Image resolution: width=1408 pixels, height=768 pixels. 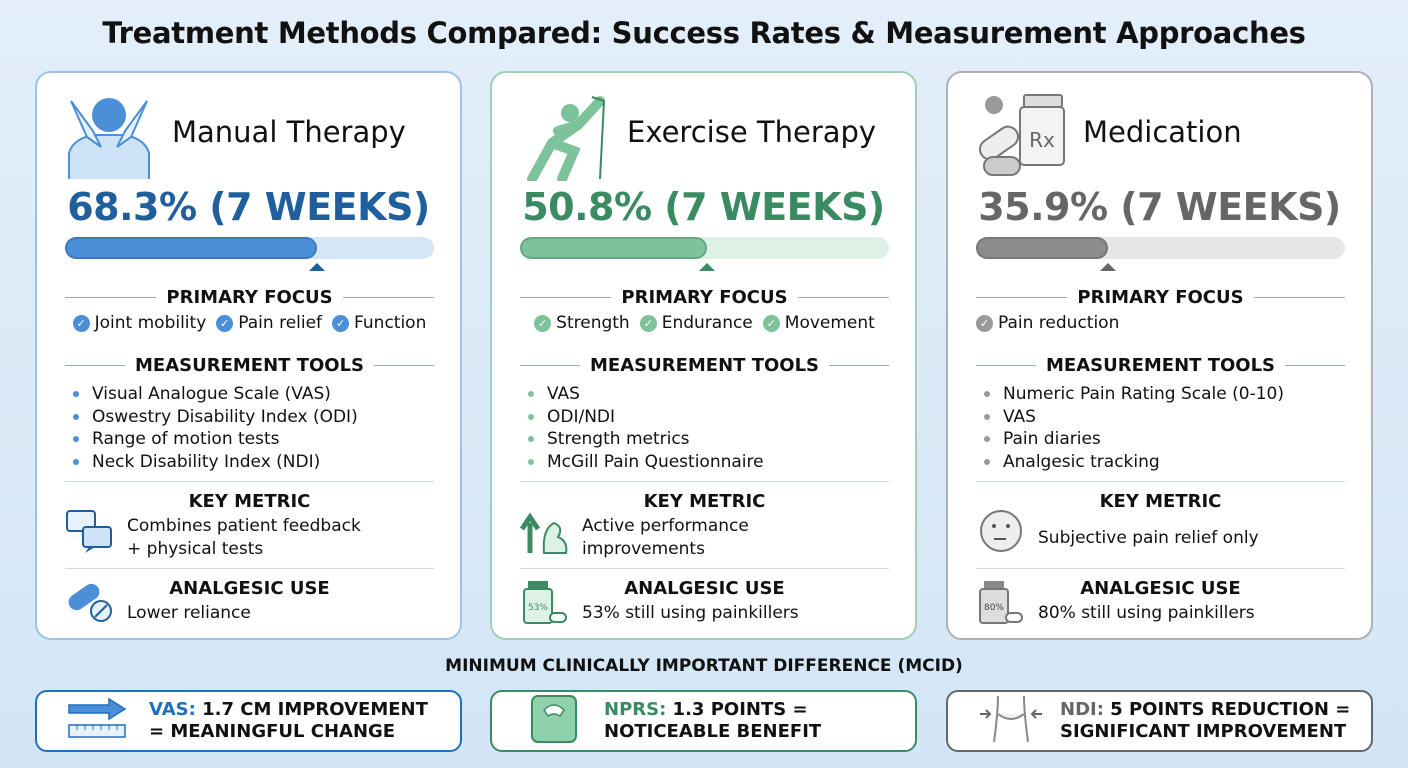 What do you see at coordinates (1159, 207) in the screenshot?
I see `success-rate: 35.9% (7 WEEKS)` at bounding box center [1159, 207].